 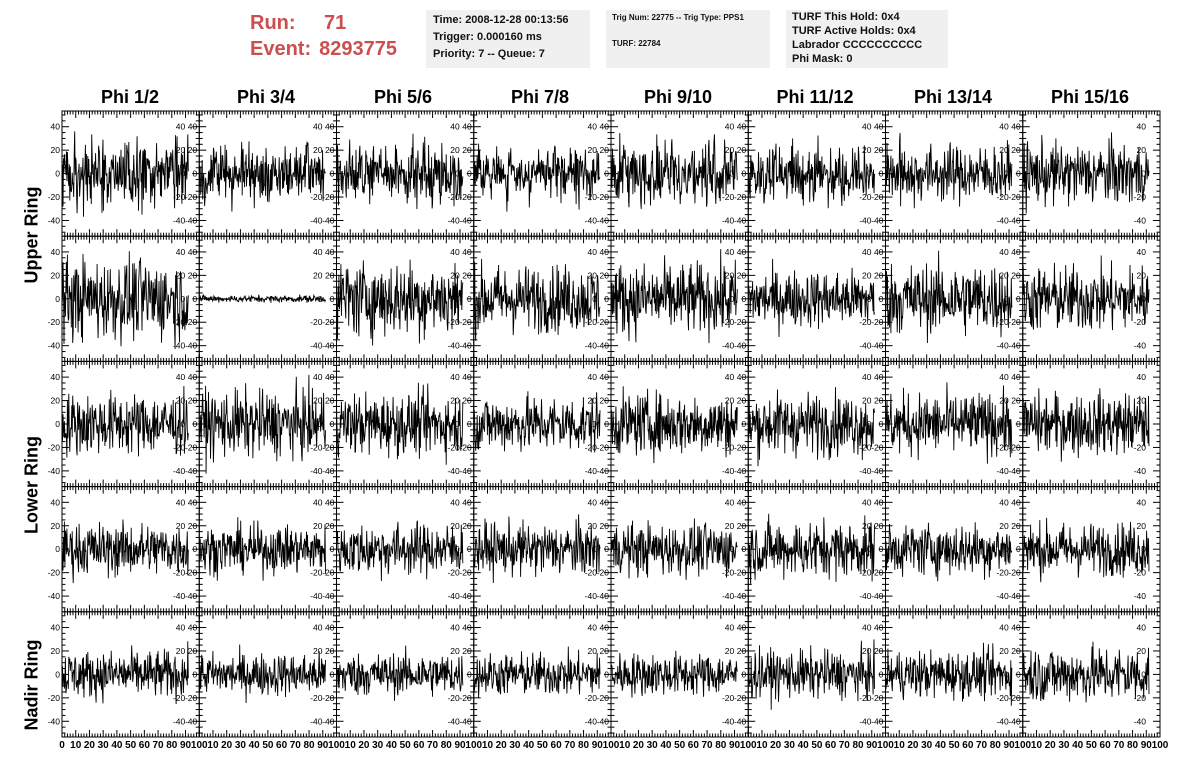 I want to click on y-tick-label-right-r2-c7: 40, so click(x=1004, y=252).